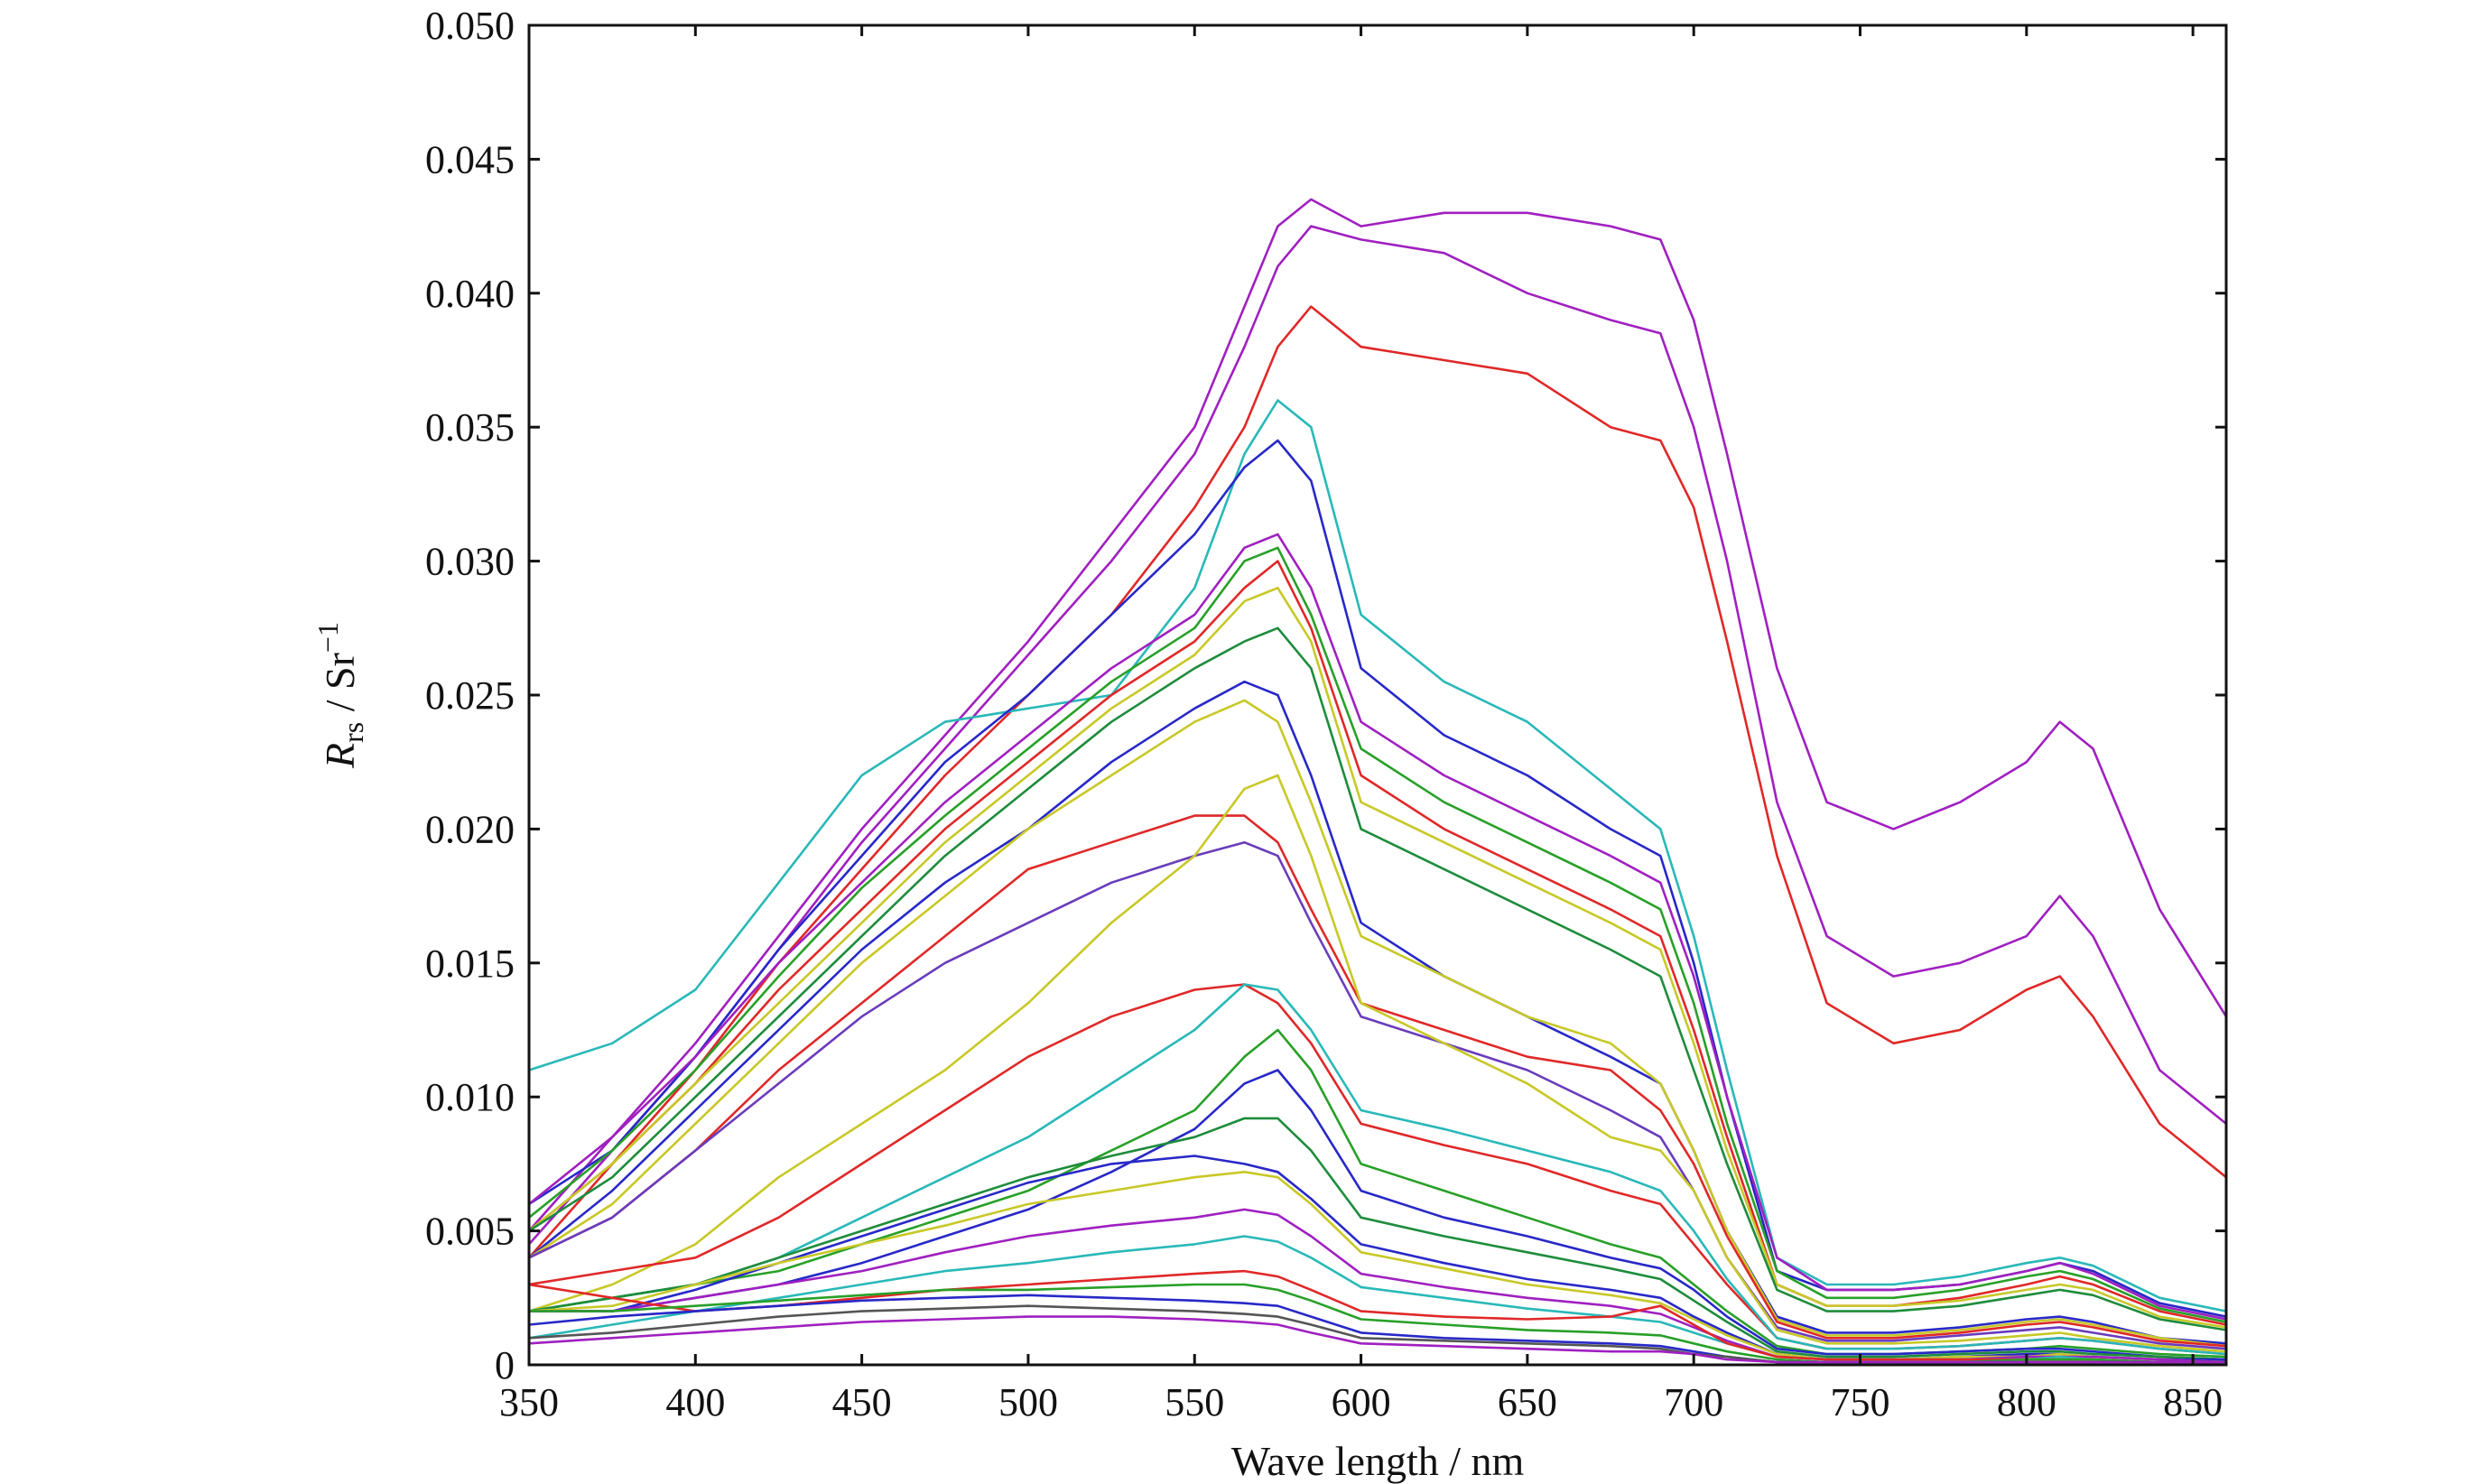 The image size is (2488, 1484). Describe the element at coordinates (470, 696) in the screenshot. I see `y-tick-label: 0.025` at that location.